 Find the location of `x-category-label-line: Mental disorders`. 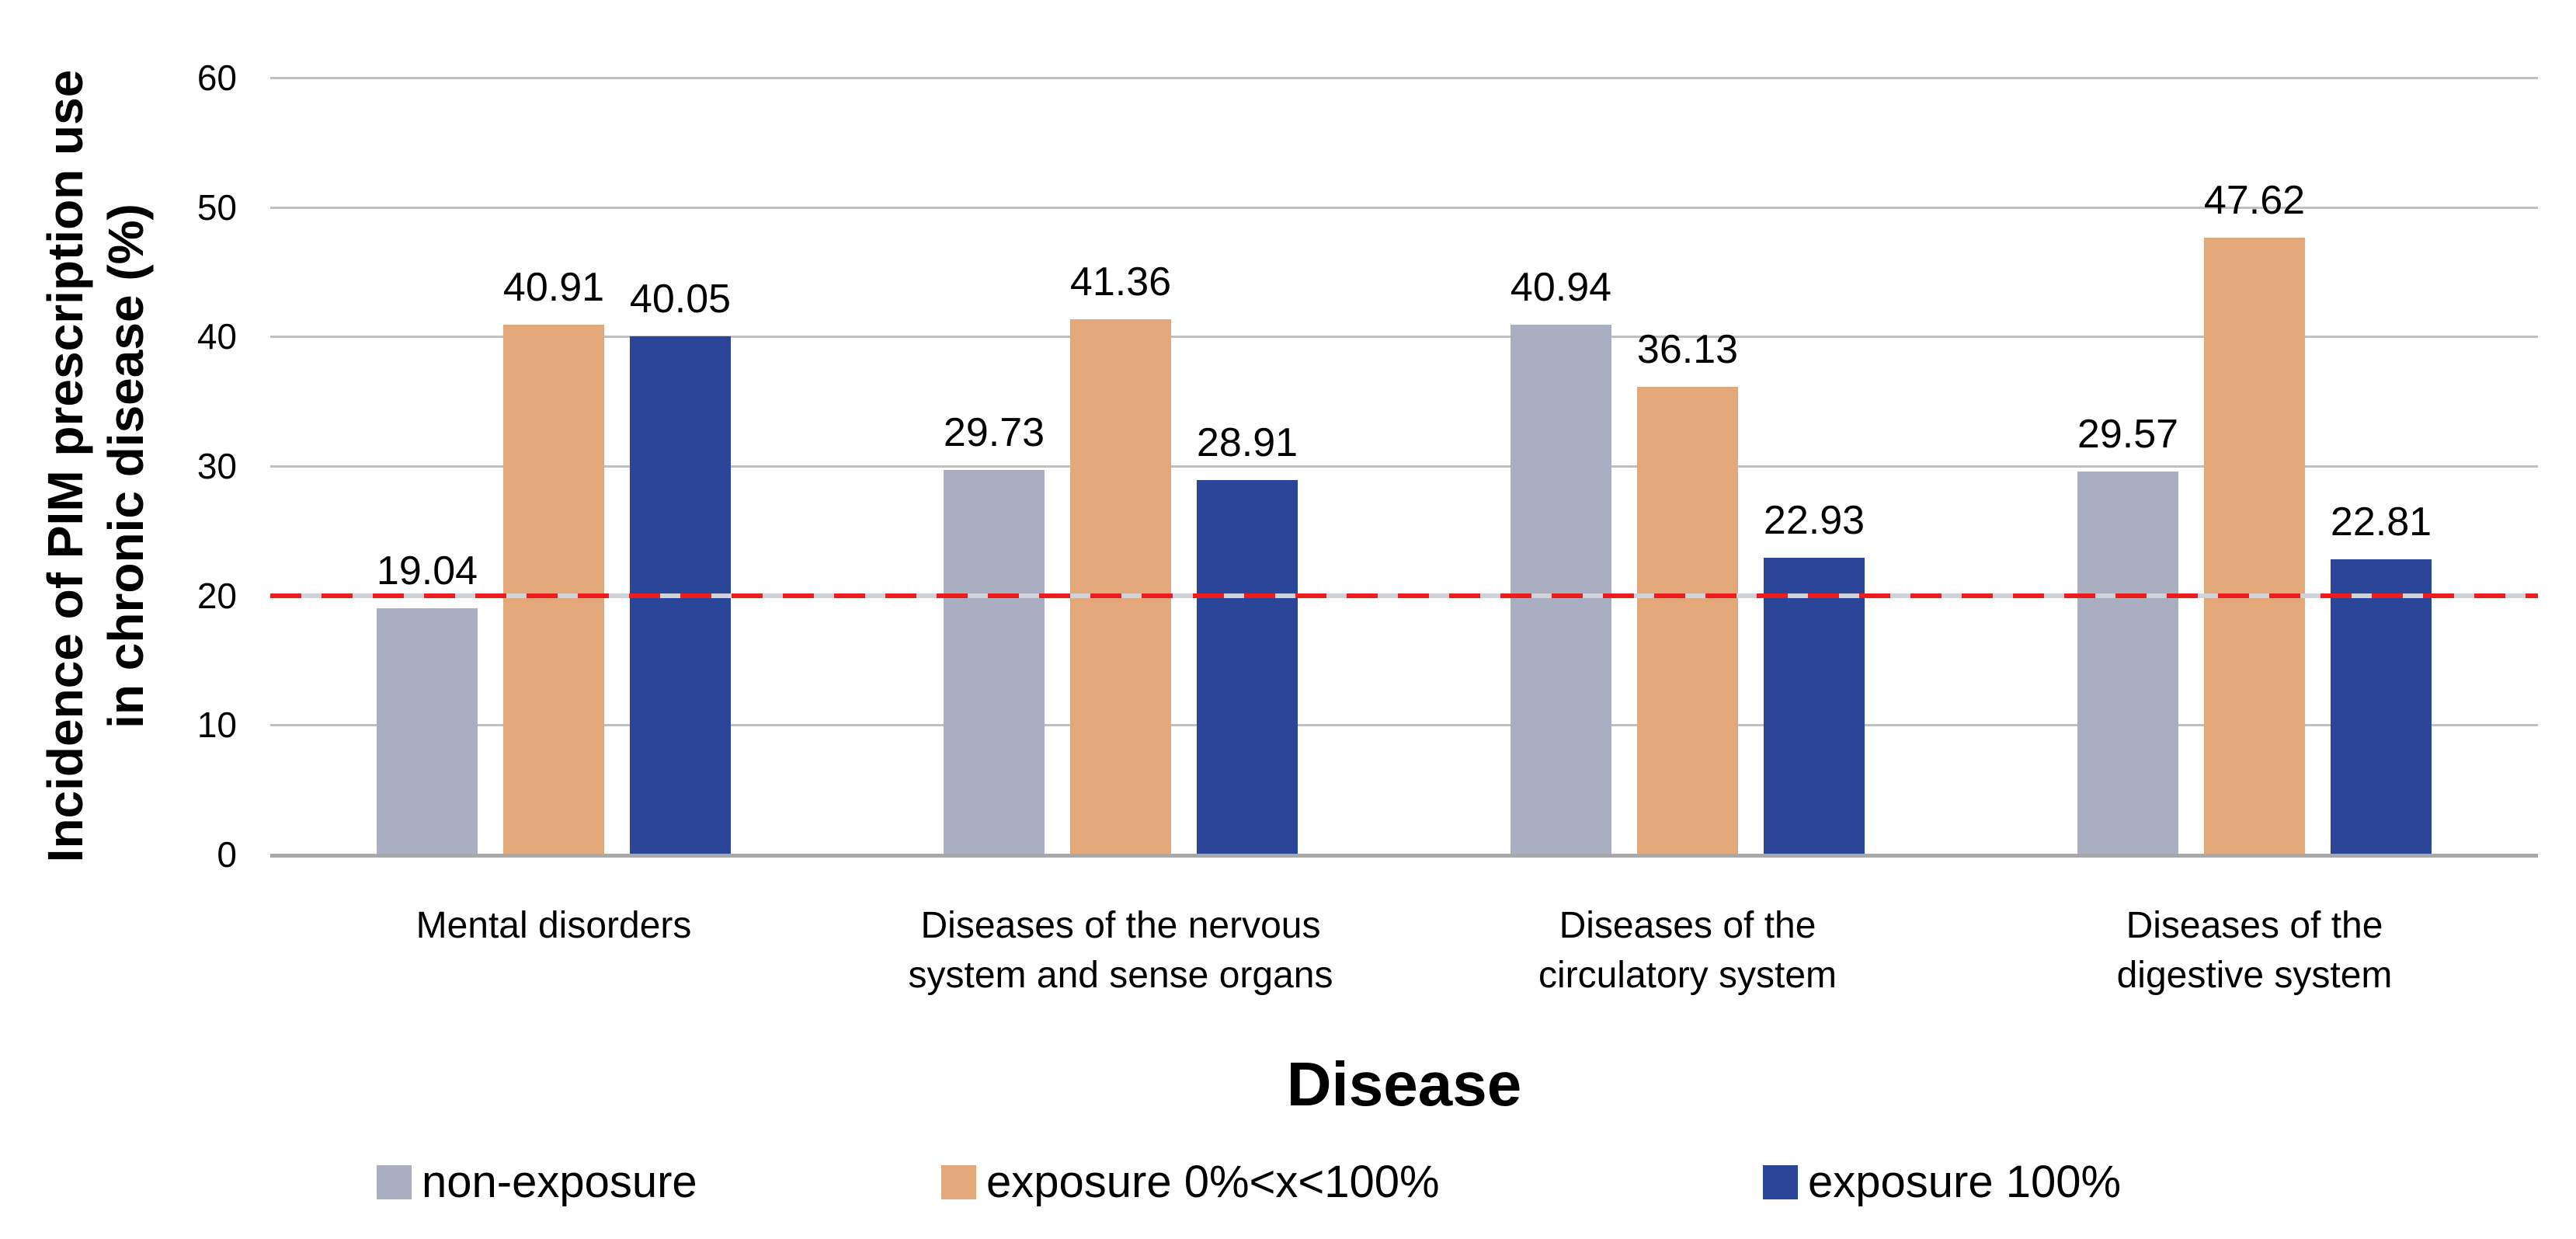

x-category-label-line: Mental disorders is located at coordinates (553, 925).